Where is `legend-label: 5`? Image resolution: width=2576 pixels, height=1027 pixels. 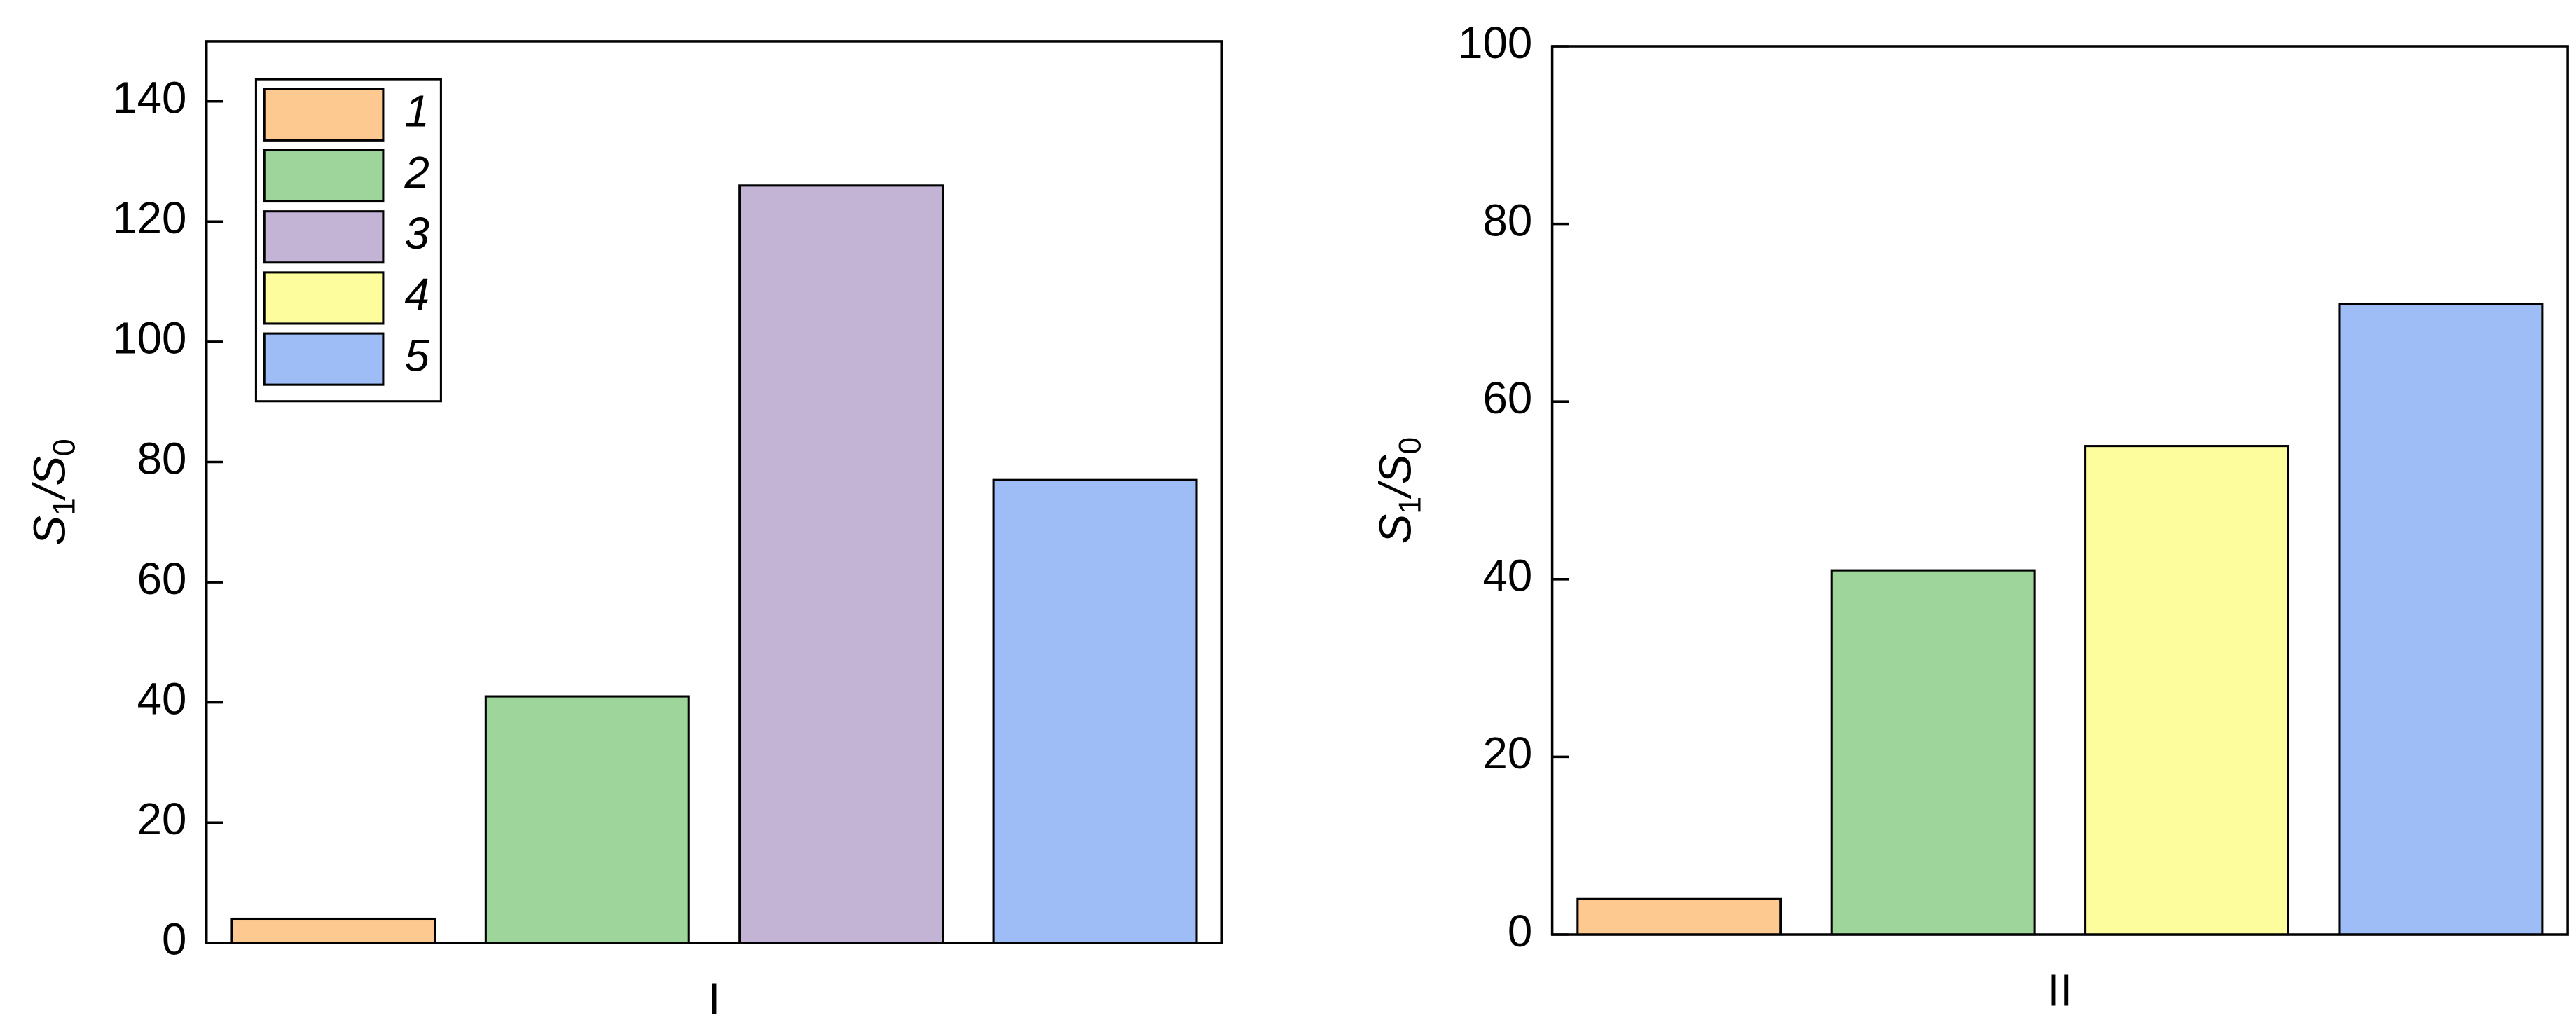 legend-label: 5 is located at coordinates (417, 355).